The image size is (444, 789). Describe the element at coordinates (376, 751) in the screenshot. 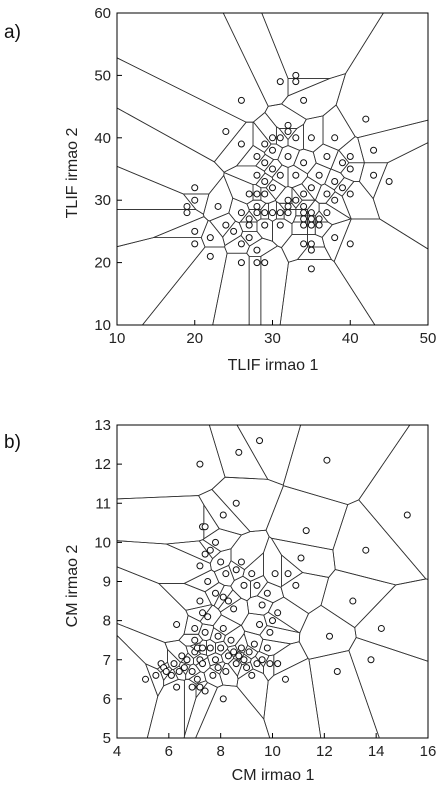

I see `x-tick-label: 14` at that location.